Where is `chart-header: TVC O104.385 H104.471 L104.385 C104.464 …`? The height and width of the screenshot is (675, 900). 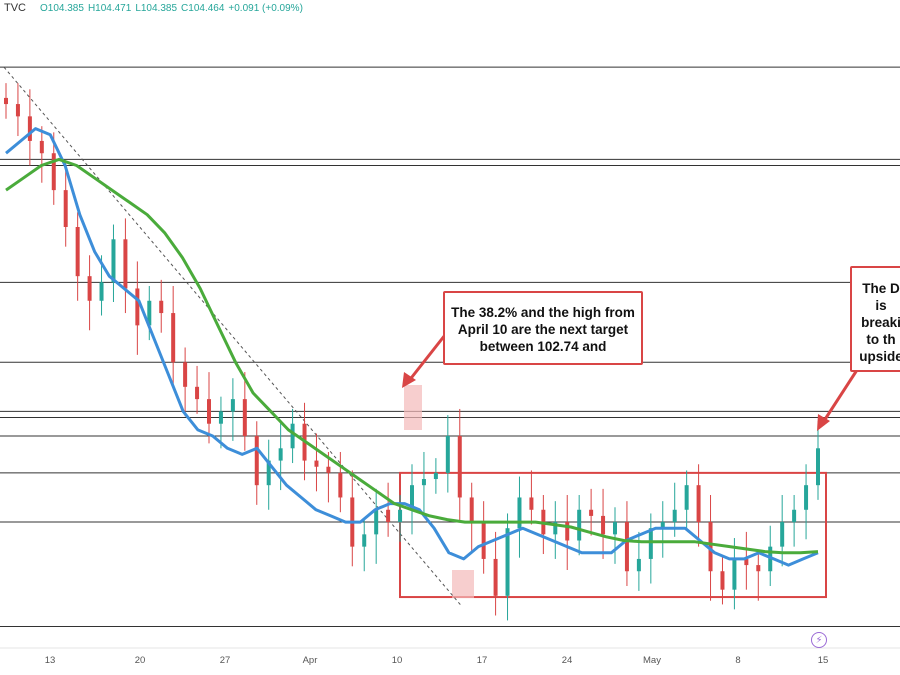
chart-header: TVC O104.385 H104.471 L104.385 C104.464 … is located at coordinates (151, 8).